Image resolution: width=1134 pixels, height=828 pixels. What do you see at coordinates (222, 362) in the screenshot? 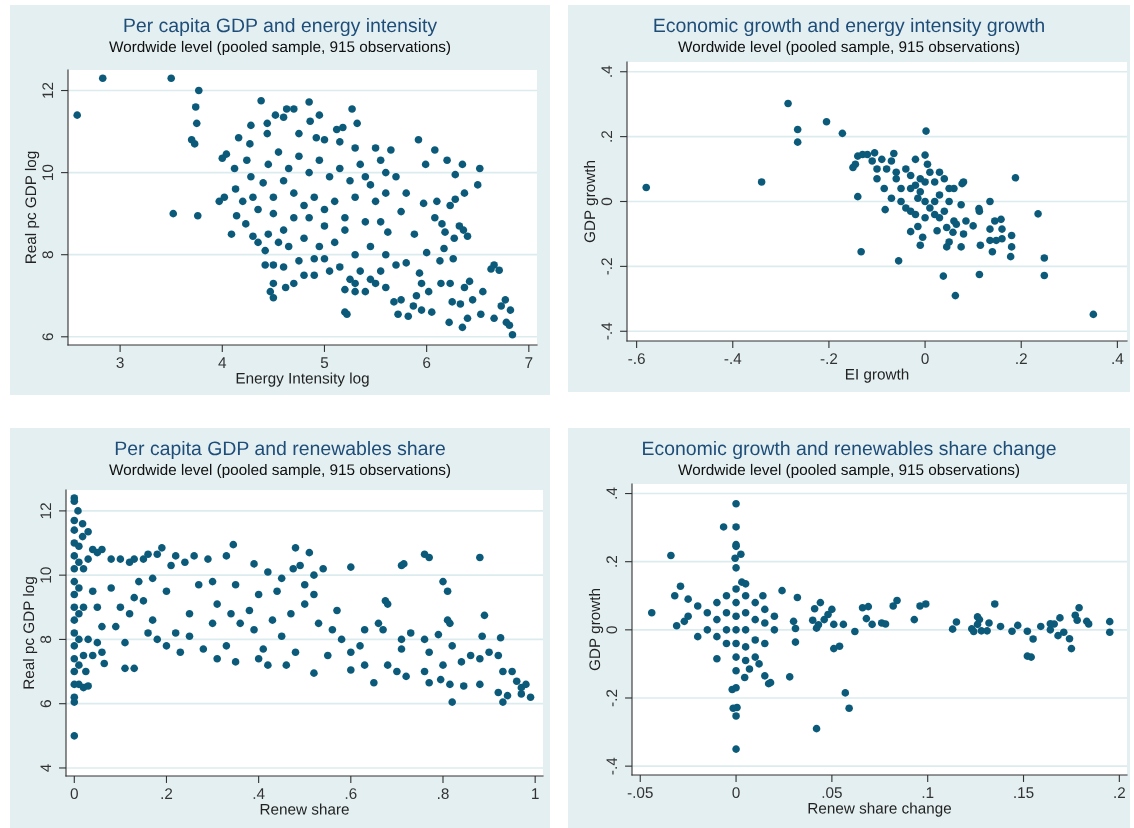
I see `x-tick-label: 4` at bounding box center [222, 362].